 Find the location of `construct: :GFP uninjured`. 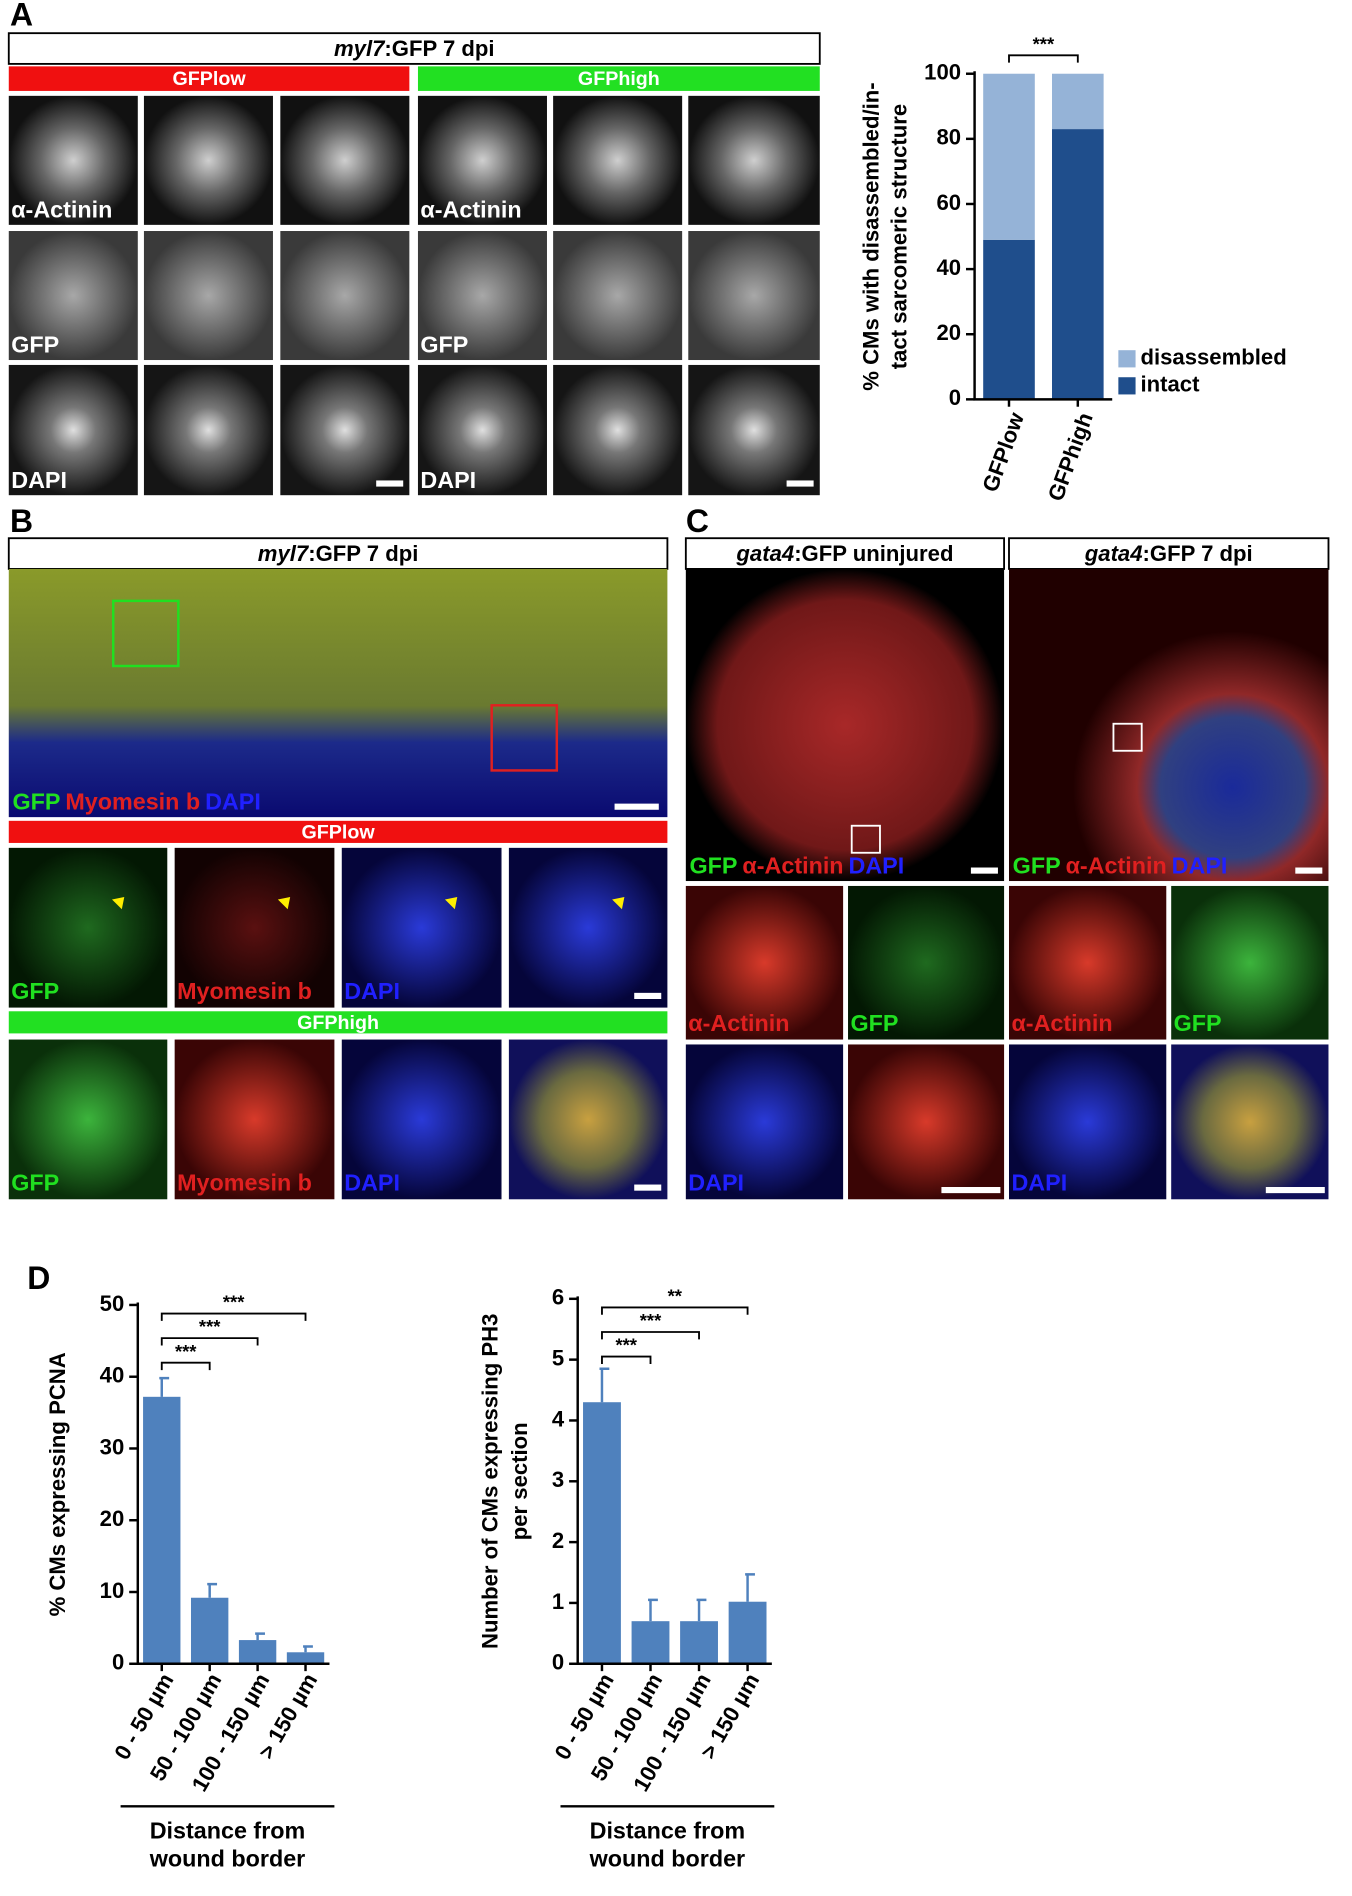

construct: :GFP uninjured is located at coordinates (873, 553).